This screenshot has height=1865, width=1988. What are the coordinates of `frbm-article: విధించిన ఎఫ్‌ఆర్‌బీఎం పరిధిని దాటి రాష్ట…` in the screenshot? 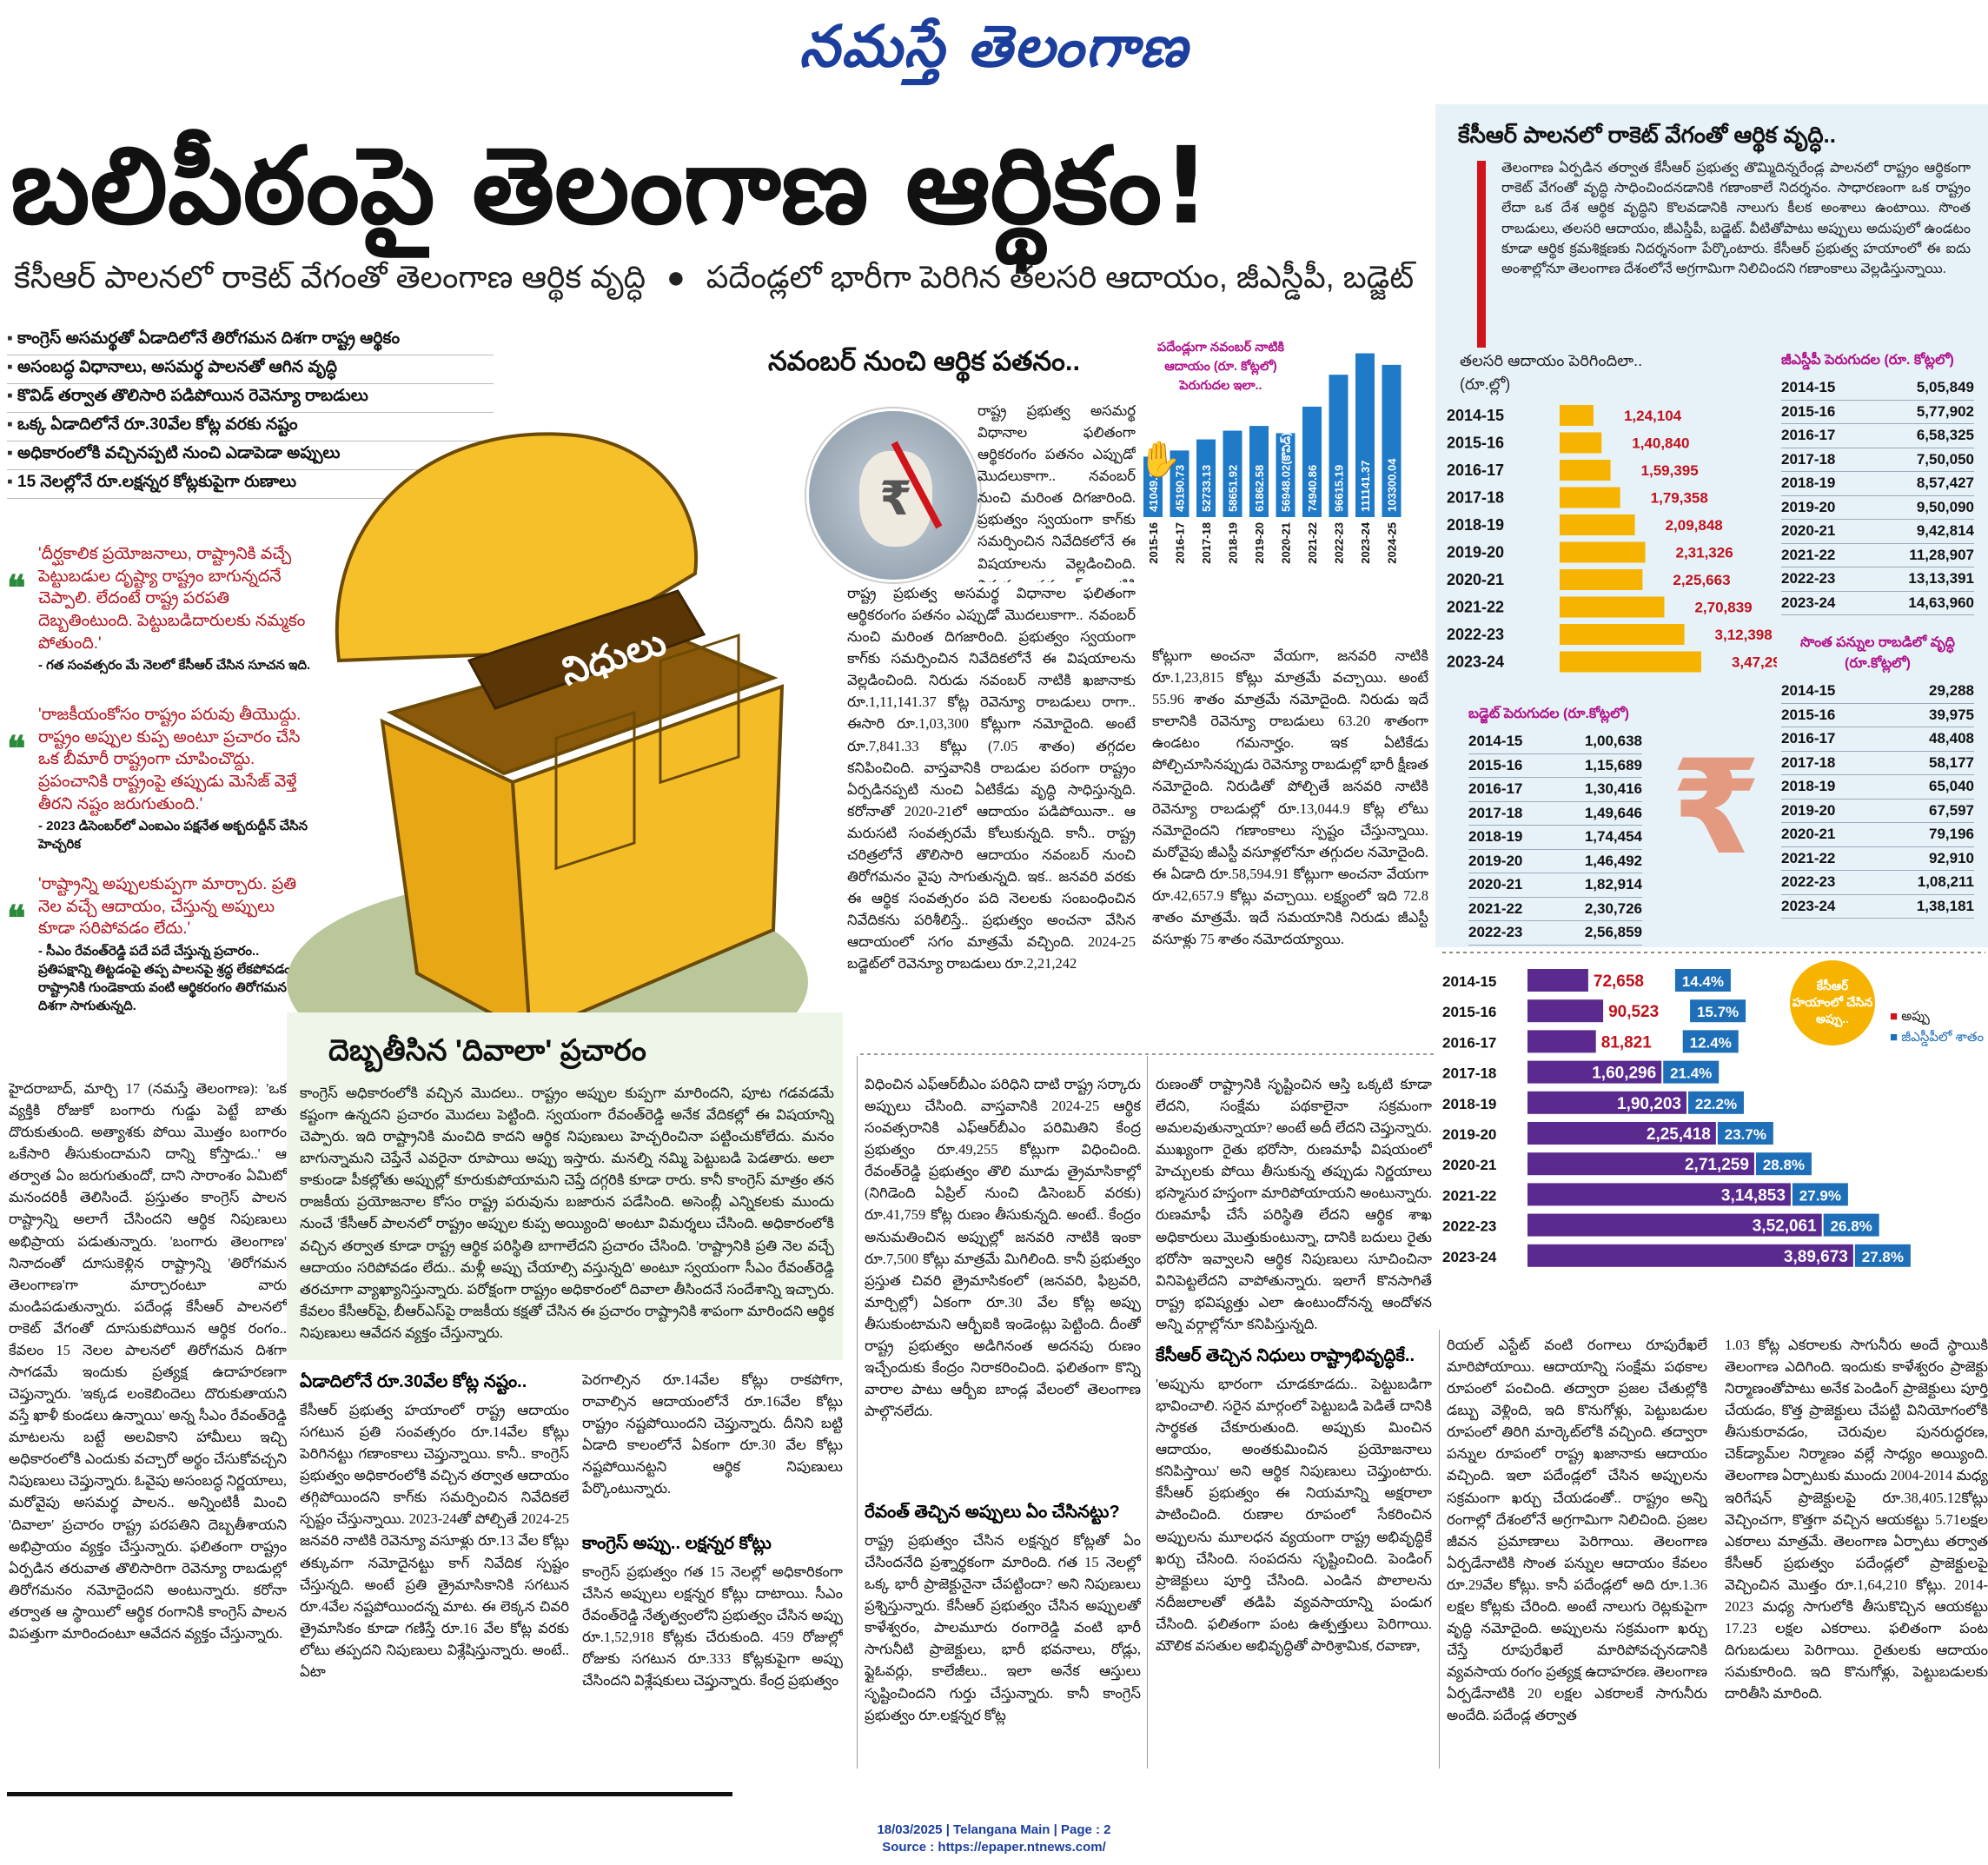 It's located at (1003, 1248).